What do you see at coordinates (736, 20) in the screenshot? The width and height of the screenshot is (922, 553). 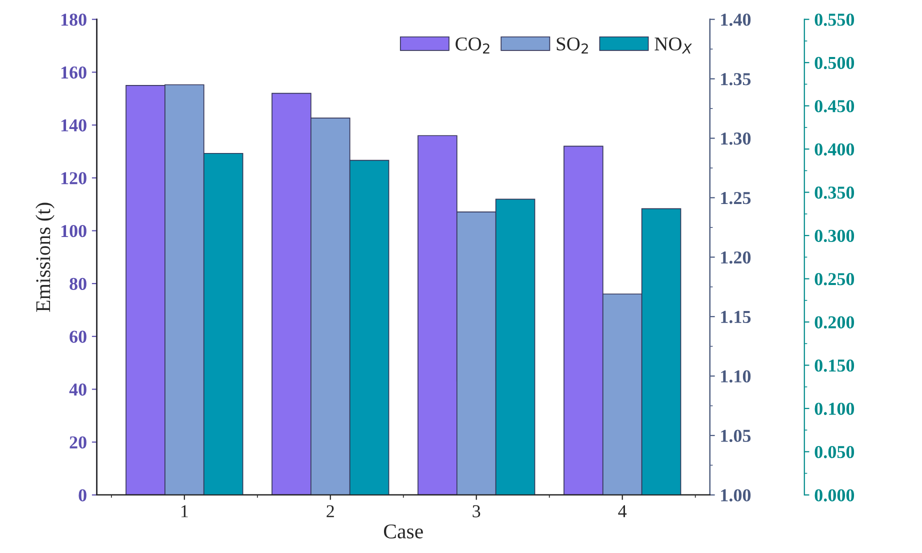 I see `y2-tick-label: 1.40` at bounding box center [736, 20].